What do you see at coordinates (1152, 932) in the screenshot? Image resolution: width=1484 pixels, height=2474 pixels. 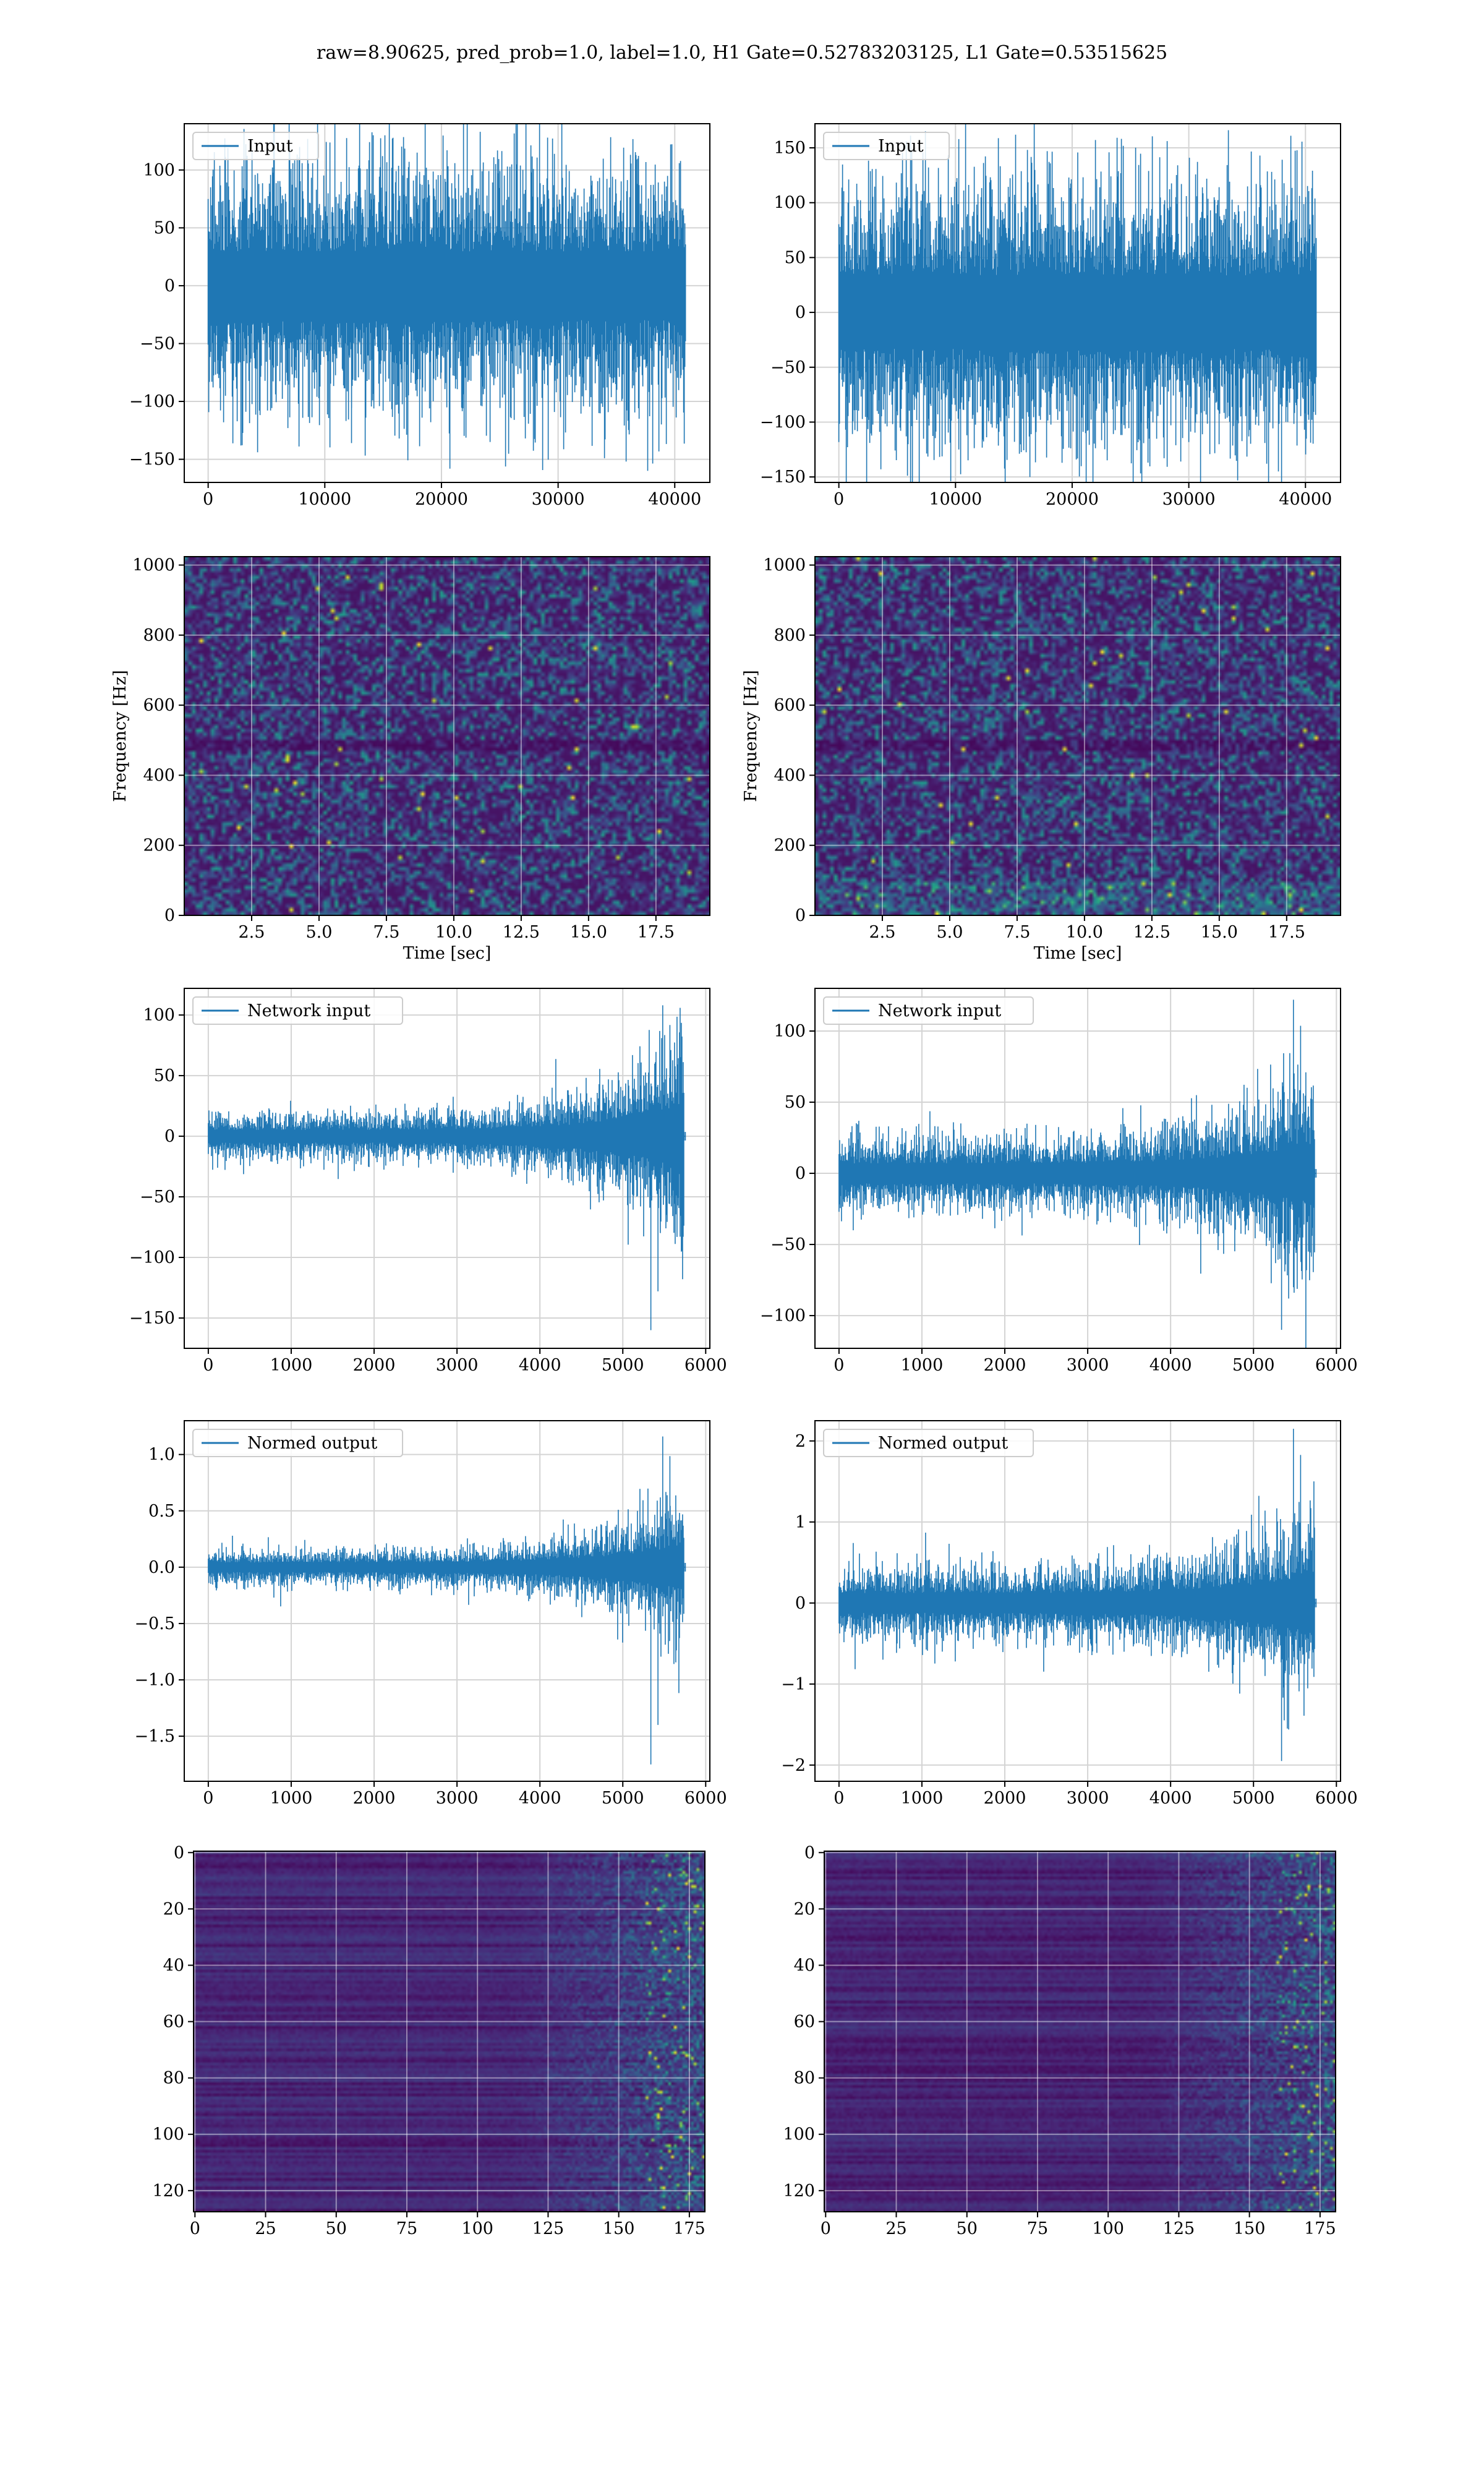 I see `l1-spectrogram-xtick-label-4: 12.5` at bounding box center [1152, 932].